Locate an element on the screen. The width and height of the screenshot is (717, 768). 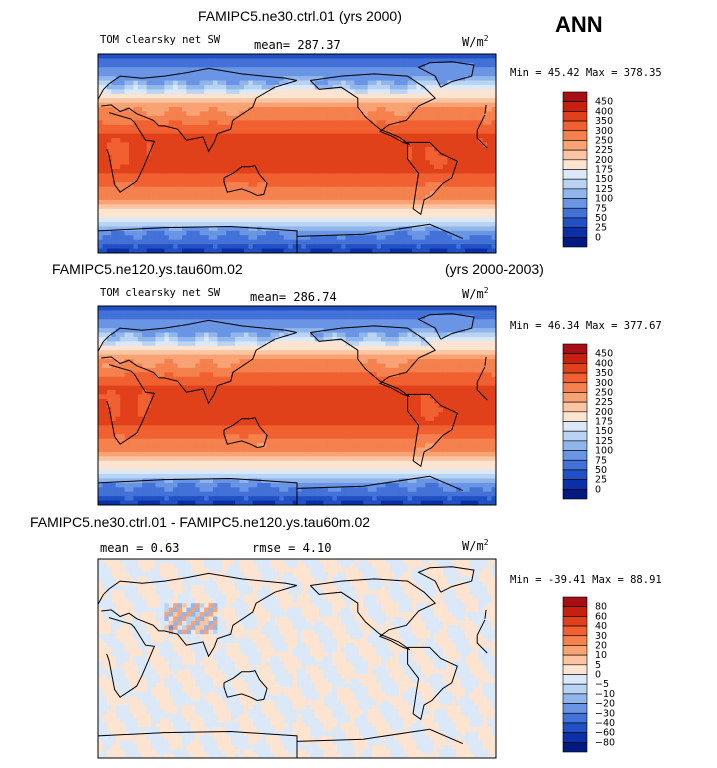
season-label: ANN is located at coordinates (579, 24).